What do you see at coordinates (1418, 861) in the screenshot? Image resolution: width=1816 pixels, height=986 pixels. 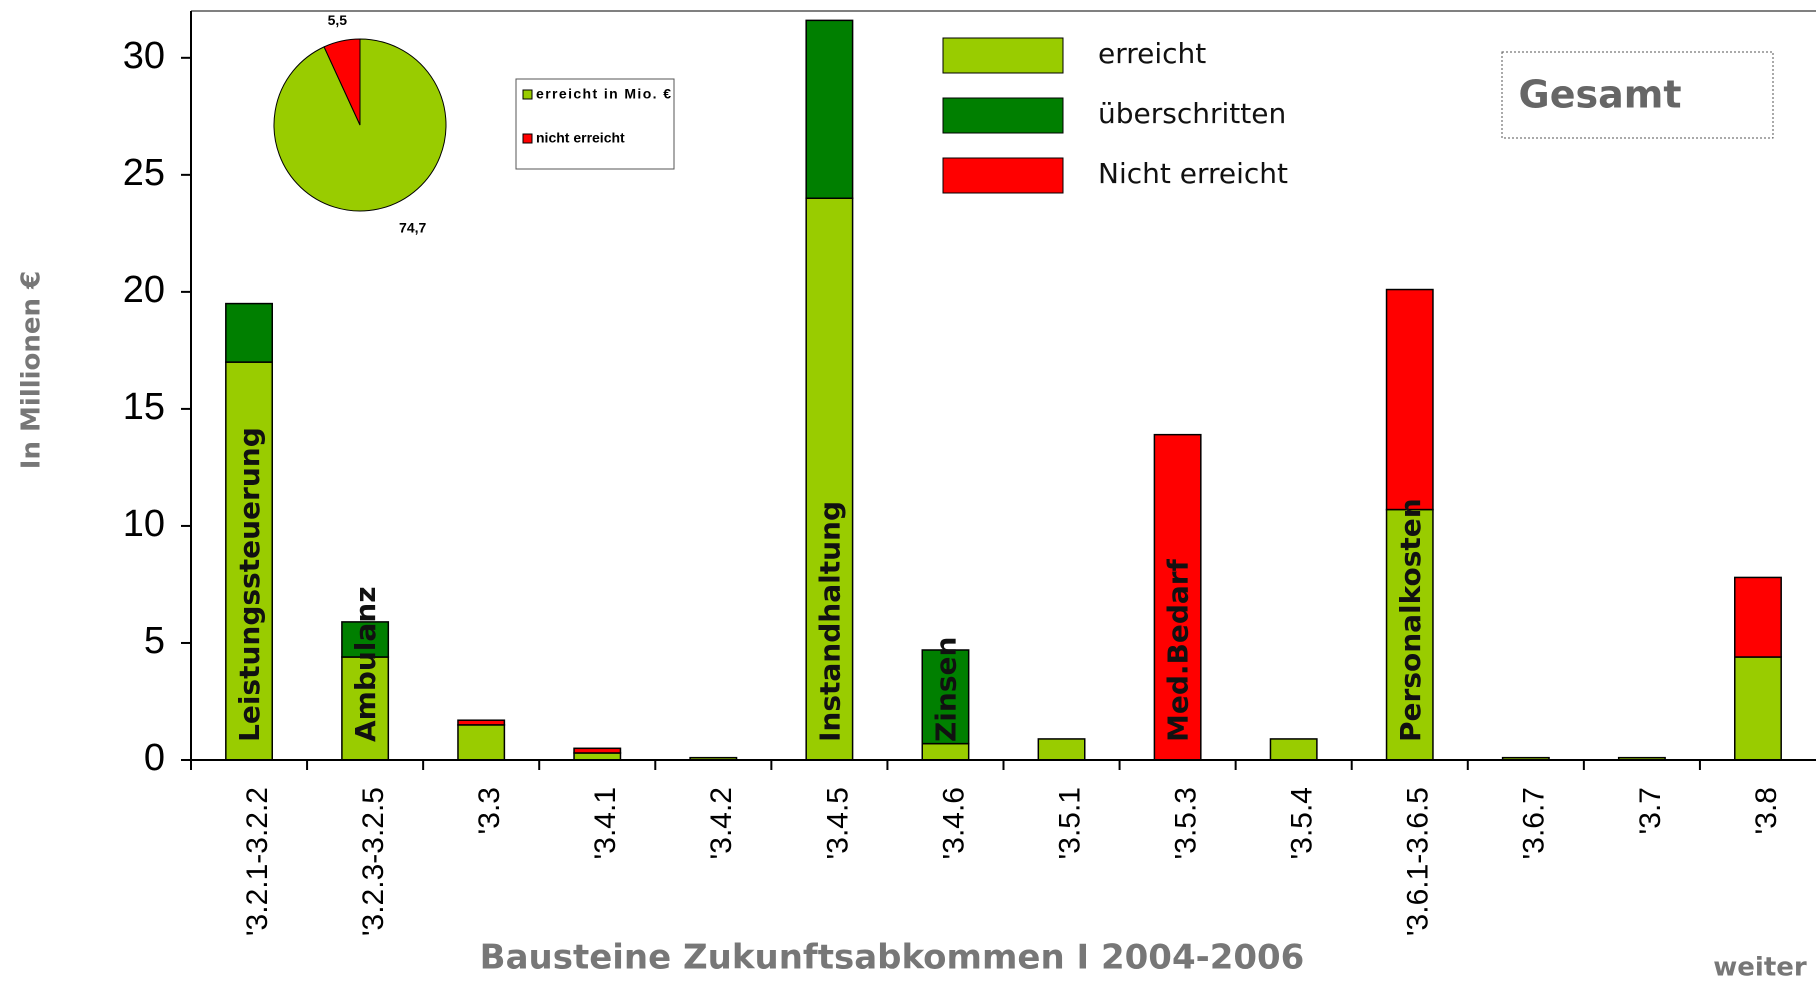 I see `x-tick-label: '3.6.1-3.6.5` at bounding box center [1418, 861].